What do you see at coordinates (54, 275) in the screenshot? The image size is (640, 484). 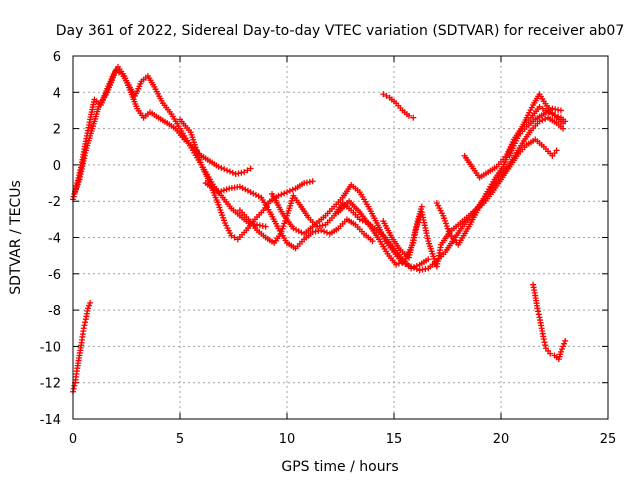 I see `y-tick-label: -6` at bounding box center [54, 275].